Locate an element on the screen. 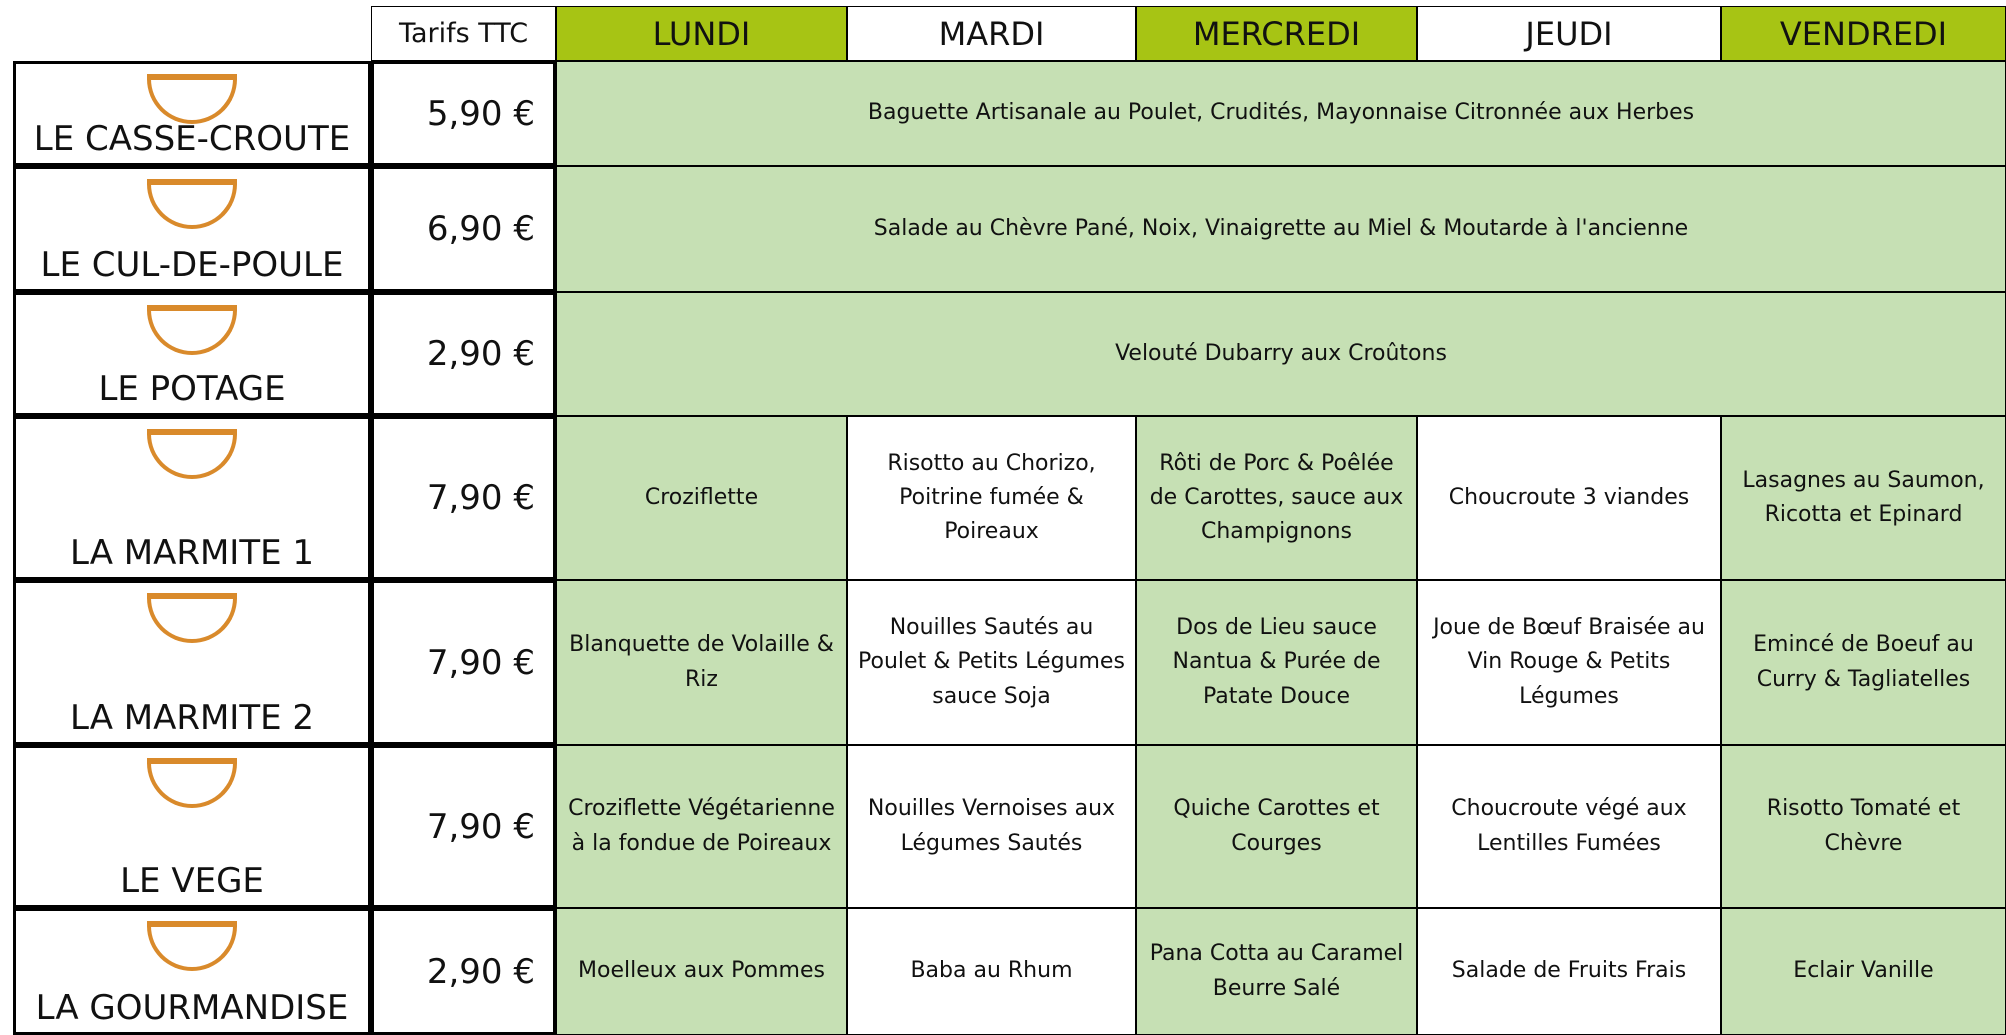 This screenshot has width=2006, height=1035. day-header-text: JEUDI is located at coordinates (1569, 33).